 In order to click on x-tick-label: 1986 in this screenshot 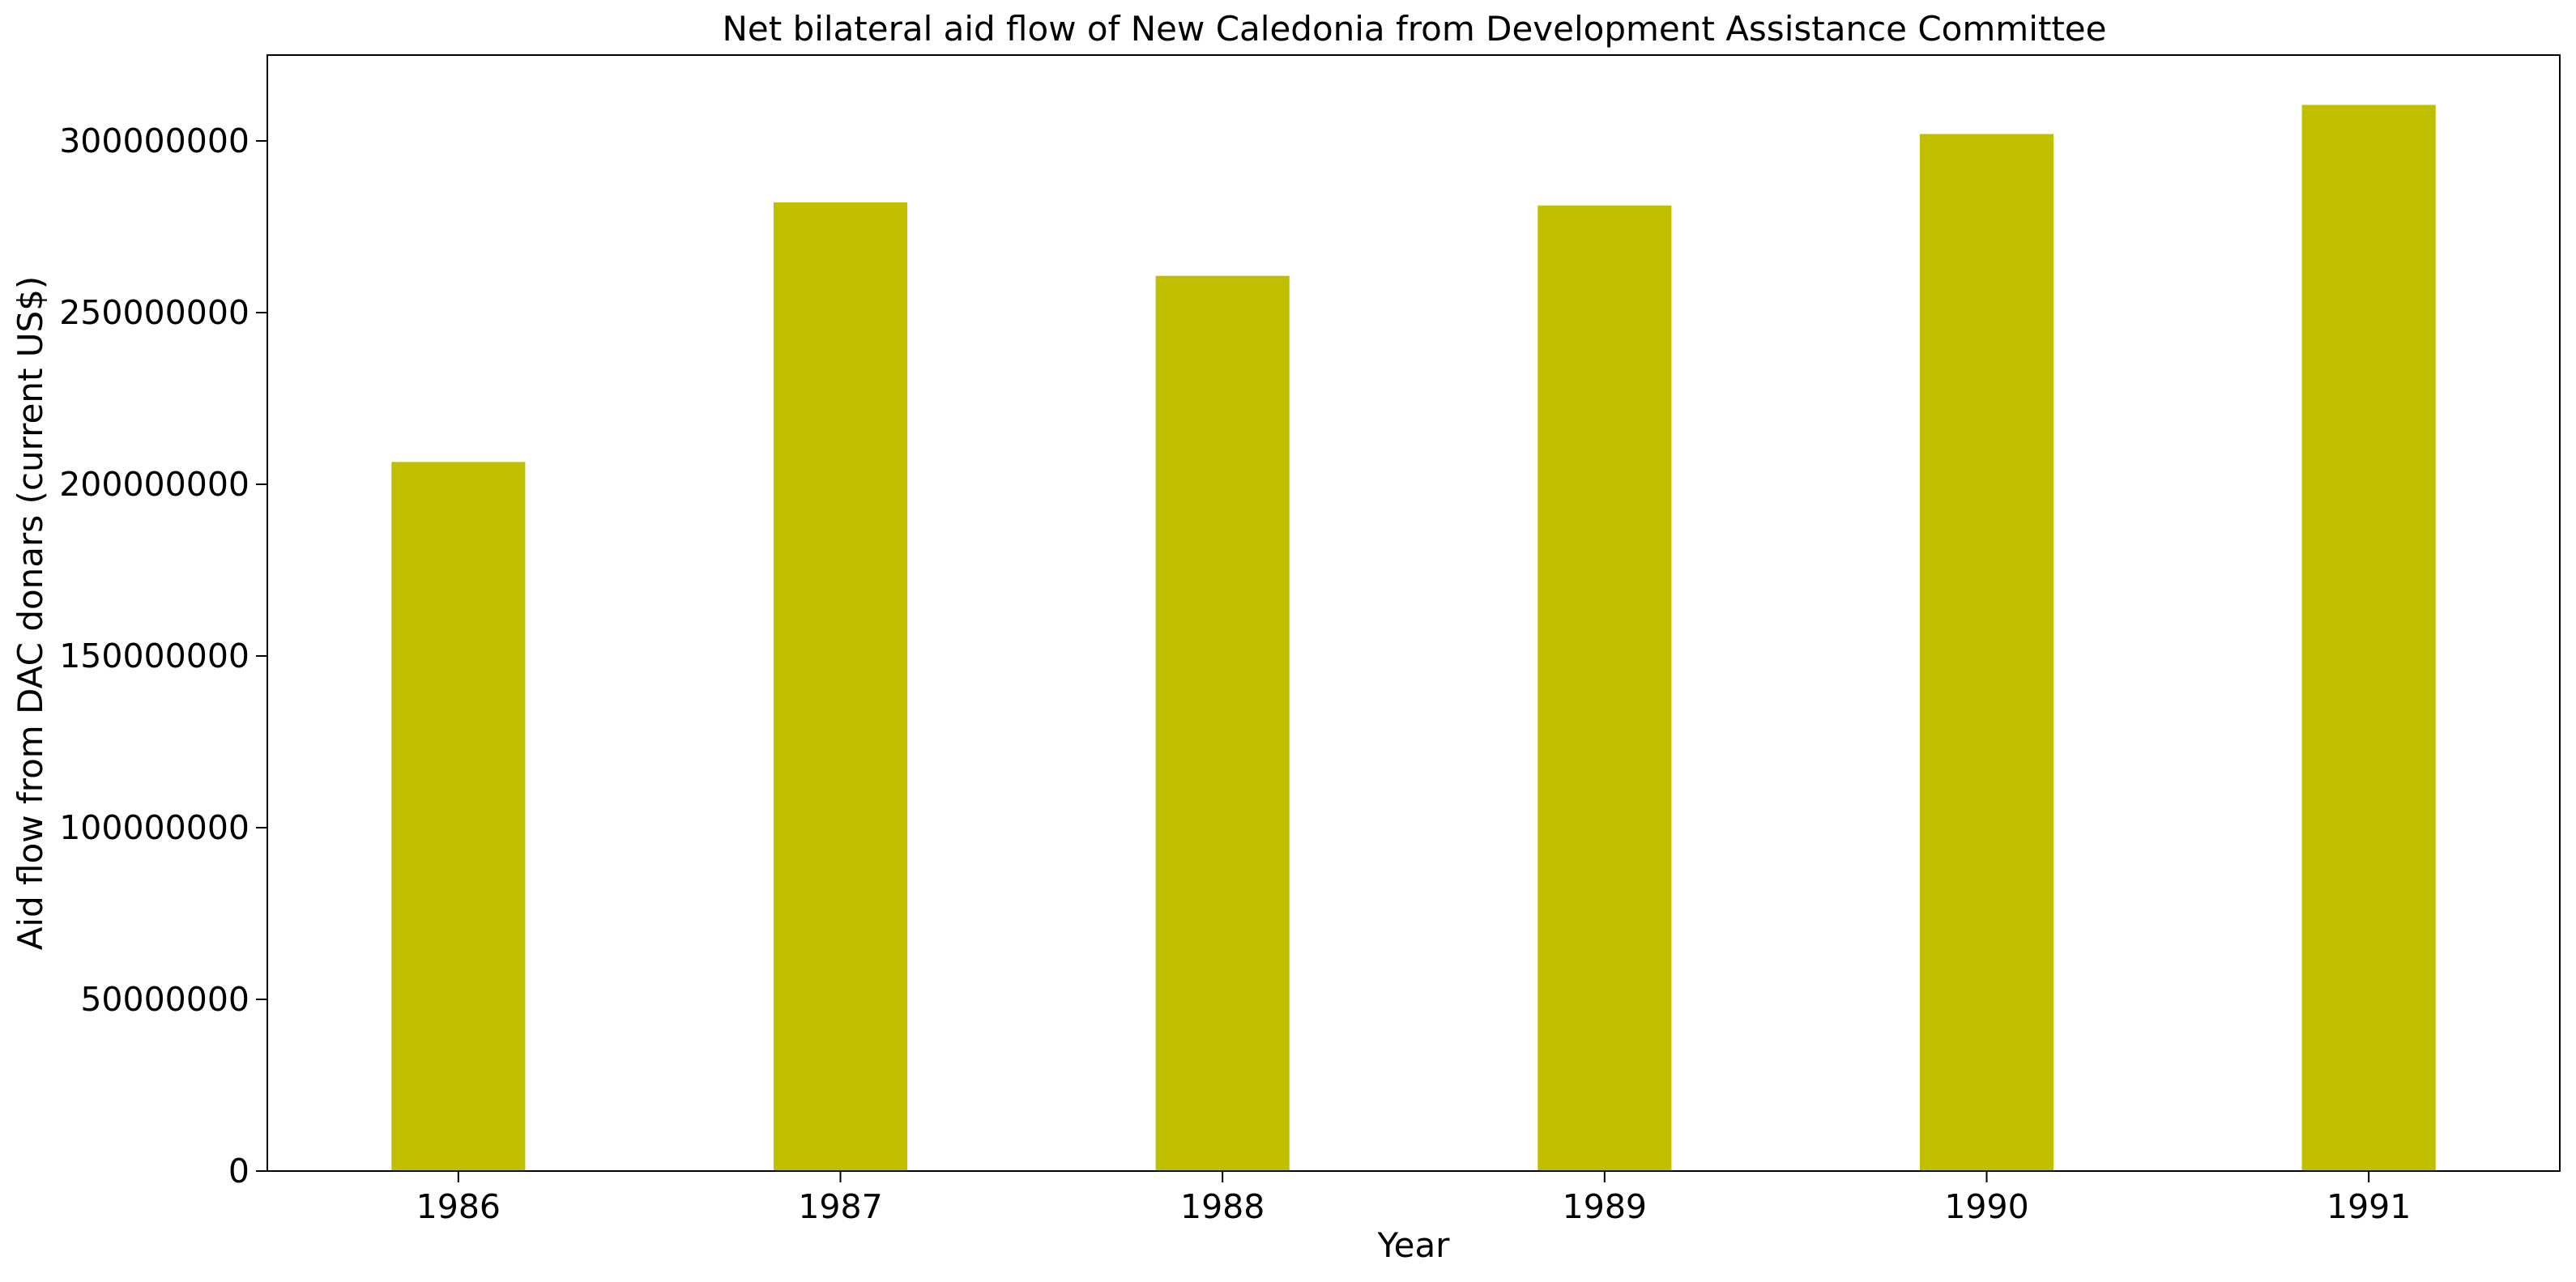, I will do `click(459, 1206)`.